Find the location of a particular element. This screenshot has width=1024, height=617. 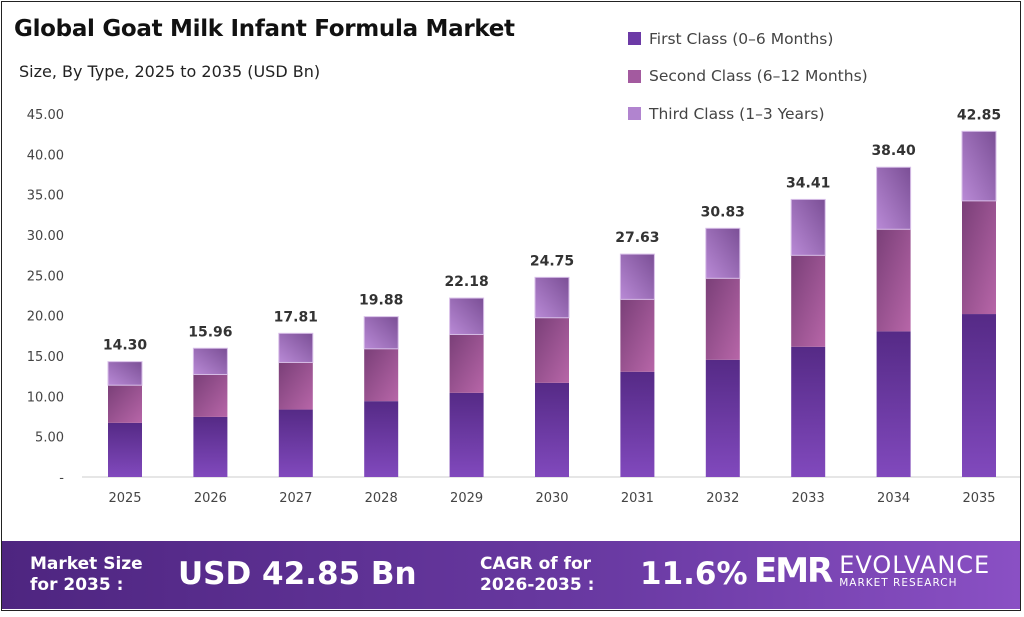

evolvance-logo: EMR EVOLVANCE MARKET RESEARCH is located at coordinates (872, 571).